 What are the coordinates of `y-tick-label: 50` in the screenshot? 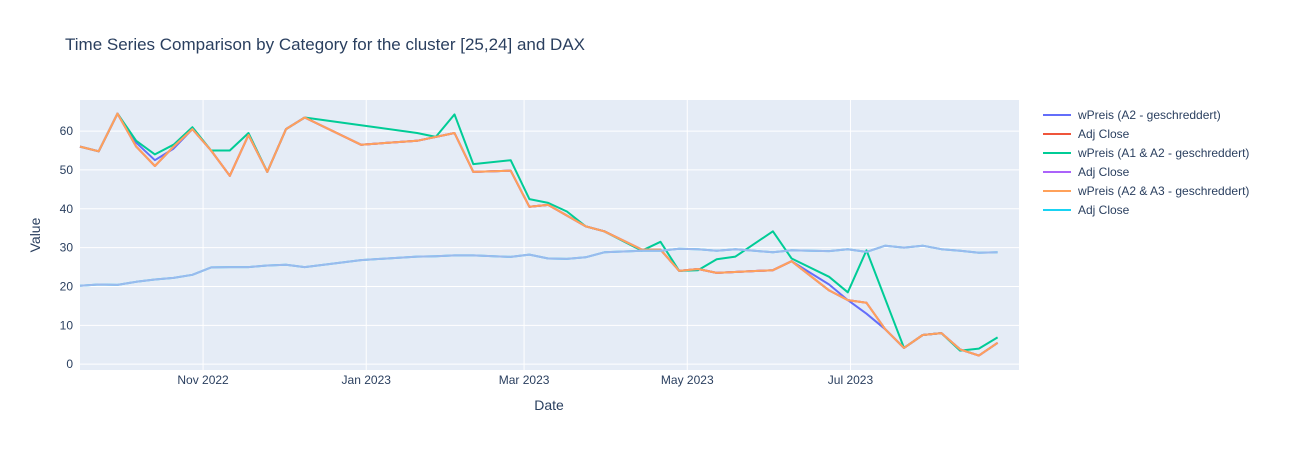 It's located at (67, 170).